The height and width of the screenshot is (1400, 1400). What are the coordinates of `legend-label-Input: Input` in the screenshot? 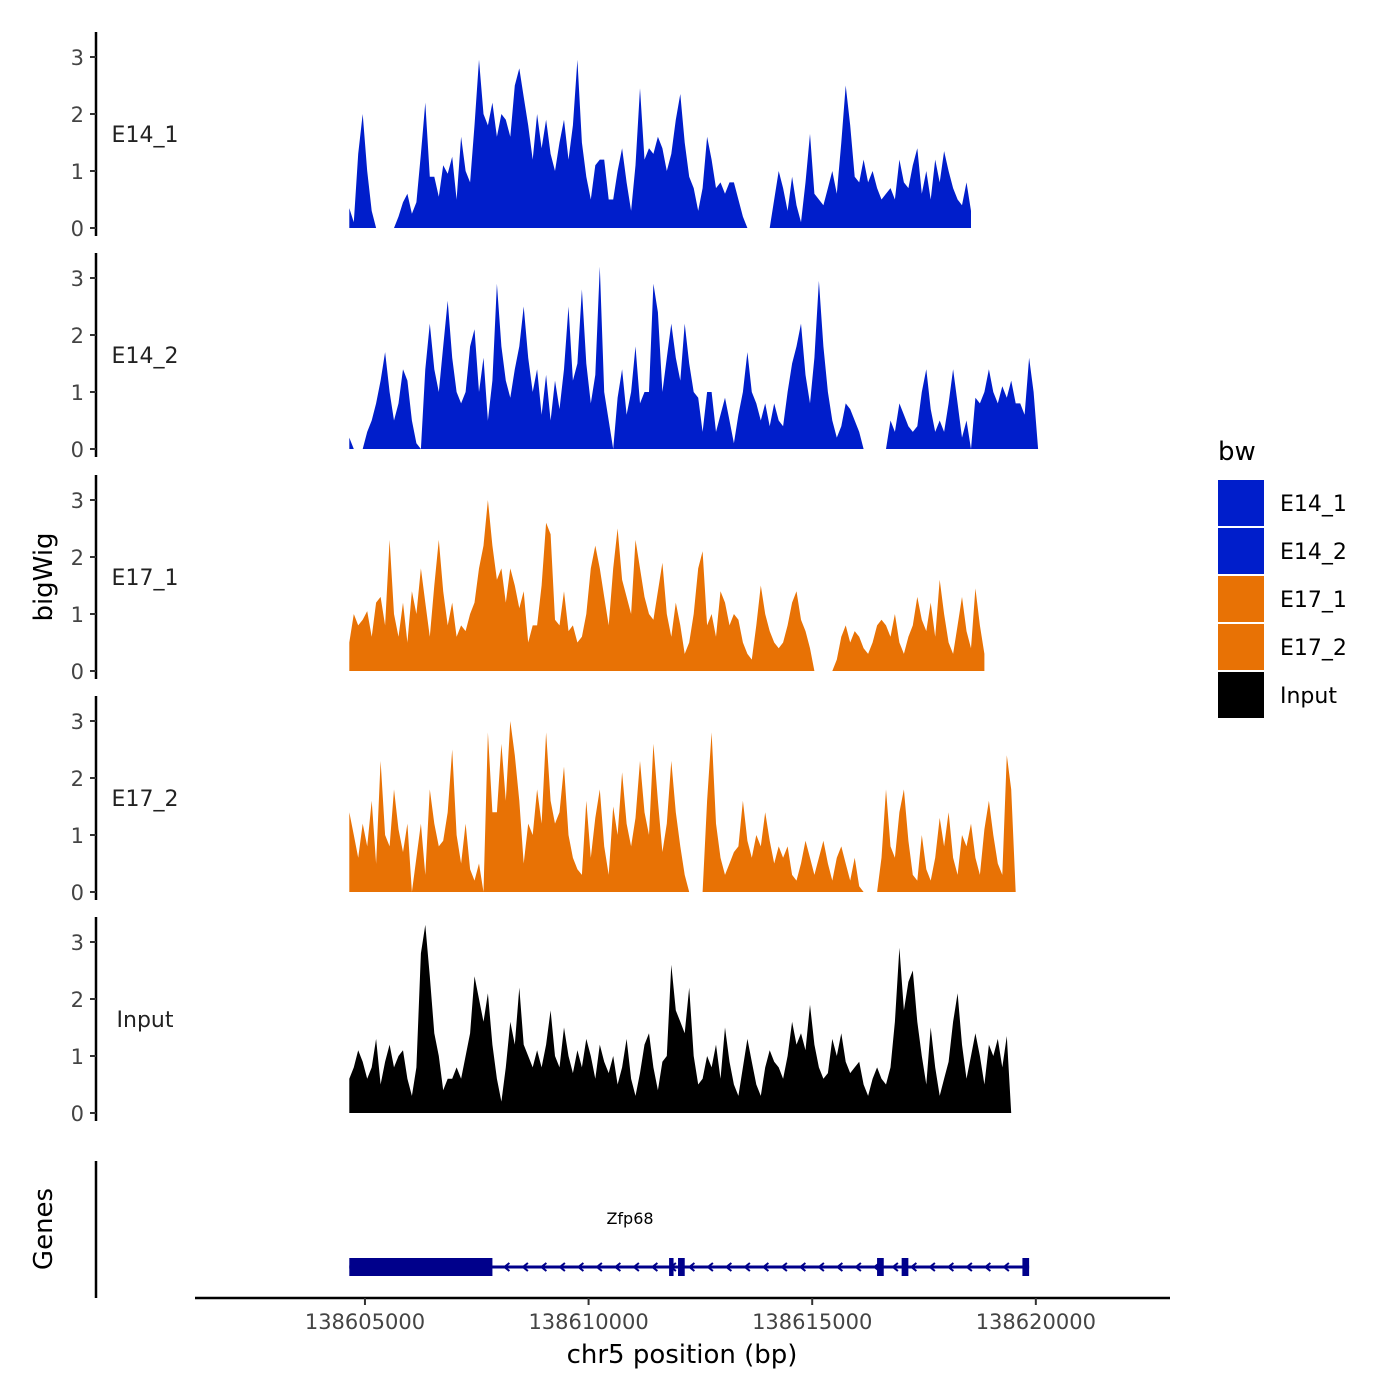 It's located at (1308, 696).